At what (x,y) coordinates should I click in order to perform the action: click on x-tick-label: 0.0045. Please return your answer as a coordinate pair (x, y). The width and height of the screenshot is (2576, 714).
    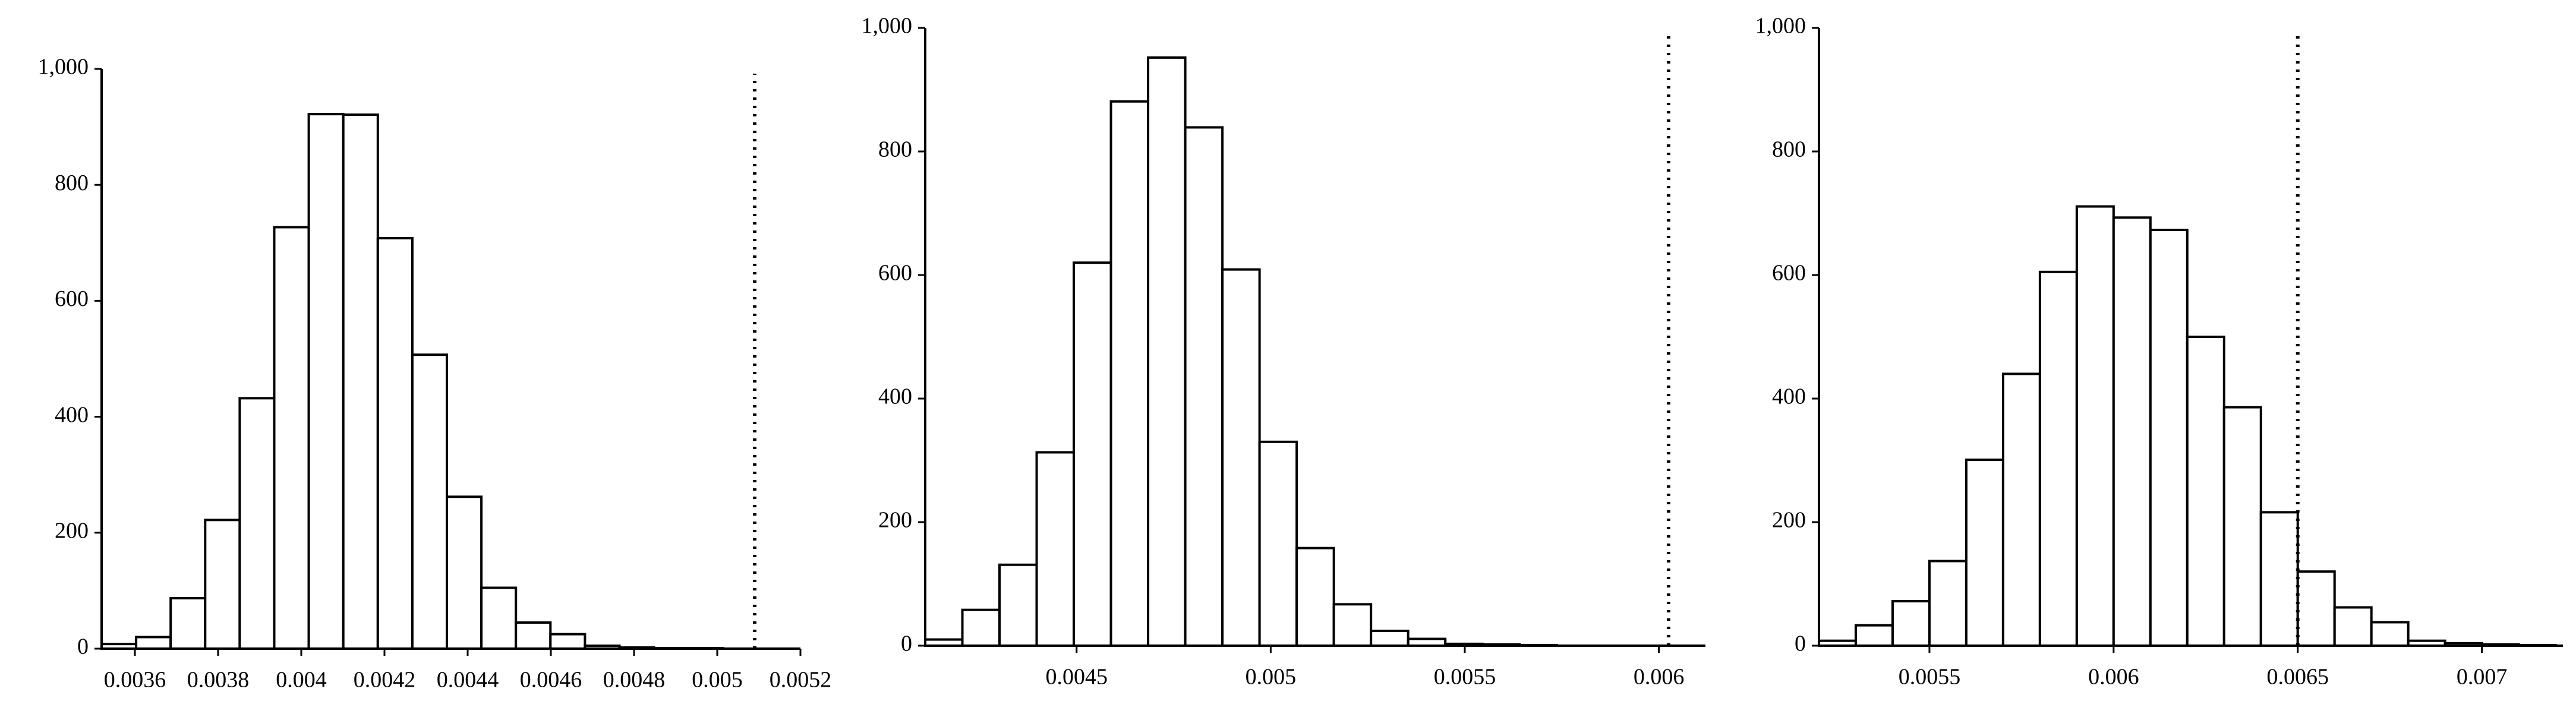
    Looking at the image, I should click on (1077, 678).